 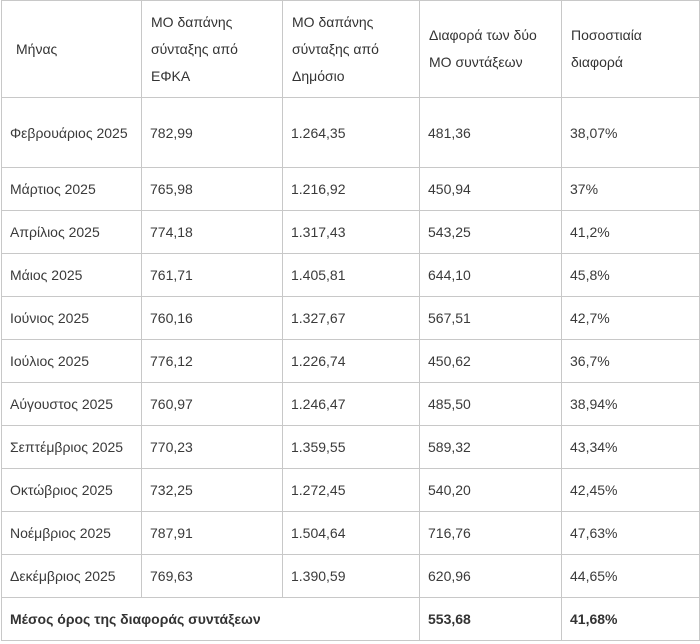 I want to click on cell-public-pension: 1.359,55, so click(x=351, y=447).